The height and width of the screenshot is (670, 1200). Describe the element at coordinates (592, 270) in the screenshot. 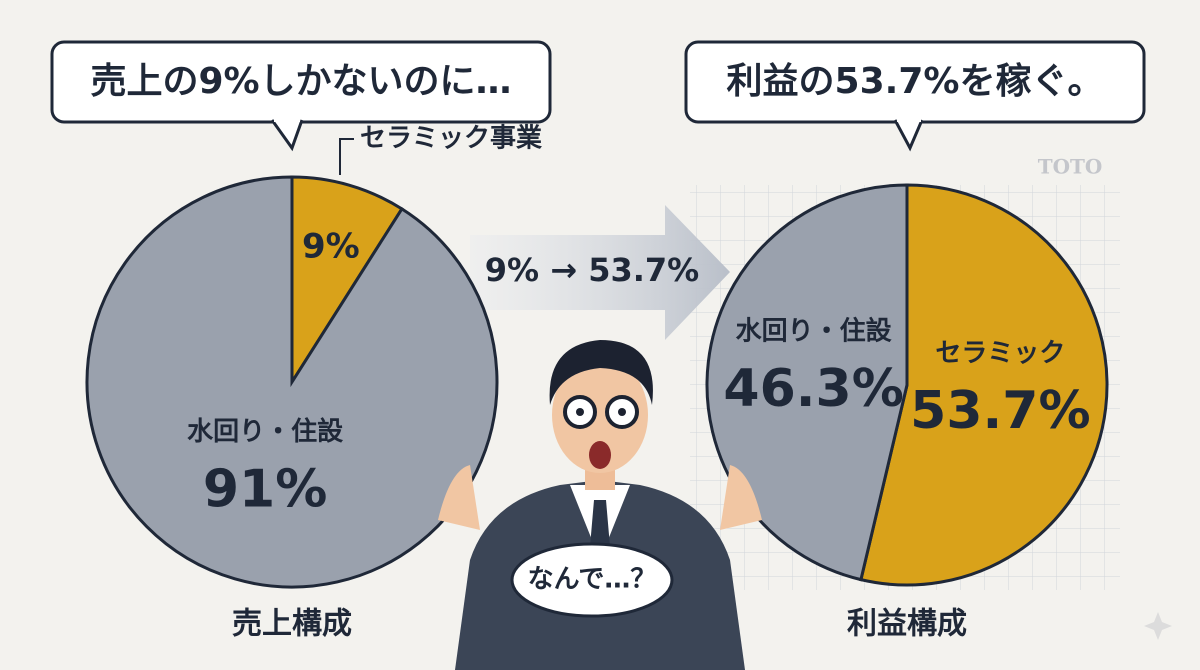

I see `arrow-label: 9% → 53.7%` at that location.